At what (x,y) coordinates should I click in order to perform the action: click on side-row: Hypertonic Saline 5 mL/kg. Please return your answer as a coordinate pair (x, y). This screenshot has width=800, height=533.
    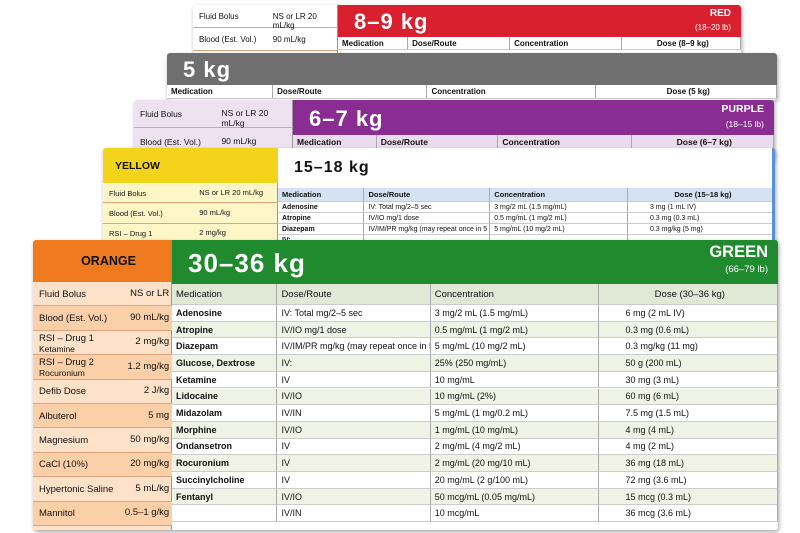
    Looking at the image, I should click on (102, 489).